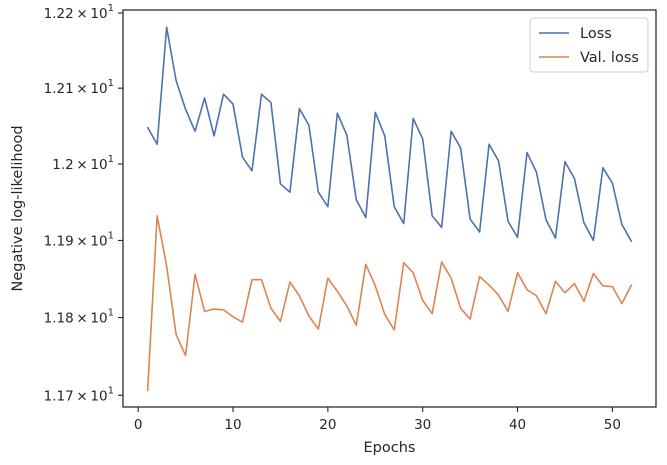 This screenshot has height=465, width=667. I want to click on x-tick-label: 0, so click(138, 425).